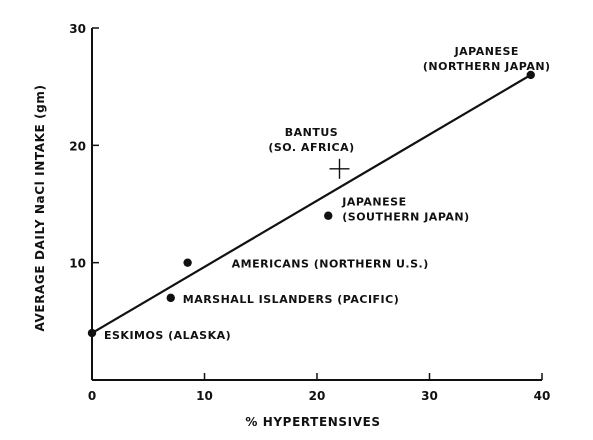  I want to click on x-tick-label: 30, so click(429, 396).